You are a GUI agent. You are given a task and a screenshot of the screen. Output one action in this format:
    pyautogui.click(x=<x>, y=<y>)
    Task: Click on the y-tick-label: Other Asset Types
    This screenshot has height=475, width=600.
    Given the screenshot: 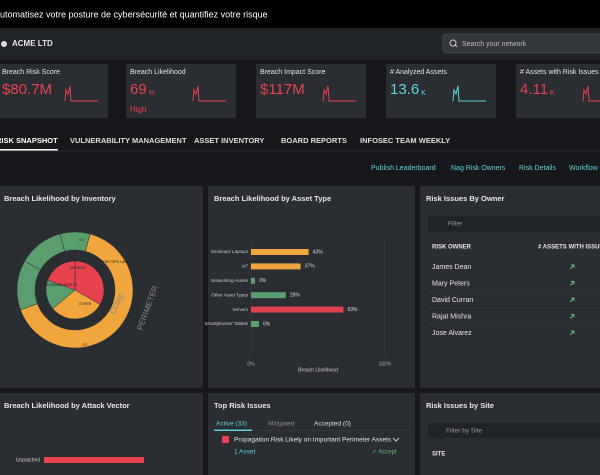 What is the action you would take?
    pyautogui.click(x=229, y=294)
    